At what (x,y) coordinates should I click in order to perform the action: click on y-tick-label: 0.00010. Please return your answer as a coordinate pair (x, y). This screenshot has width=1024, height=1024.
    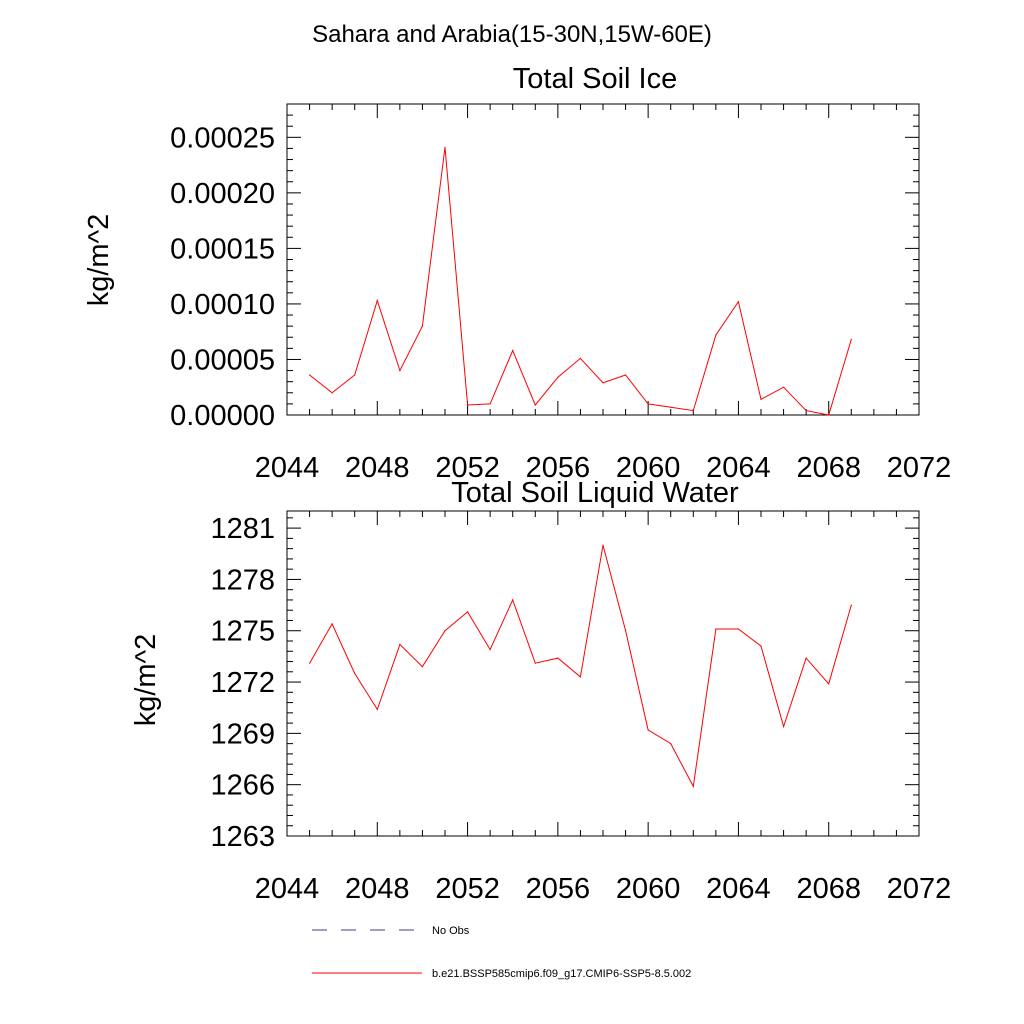
    Looking at the image, I should click on (222, 305).